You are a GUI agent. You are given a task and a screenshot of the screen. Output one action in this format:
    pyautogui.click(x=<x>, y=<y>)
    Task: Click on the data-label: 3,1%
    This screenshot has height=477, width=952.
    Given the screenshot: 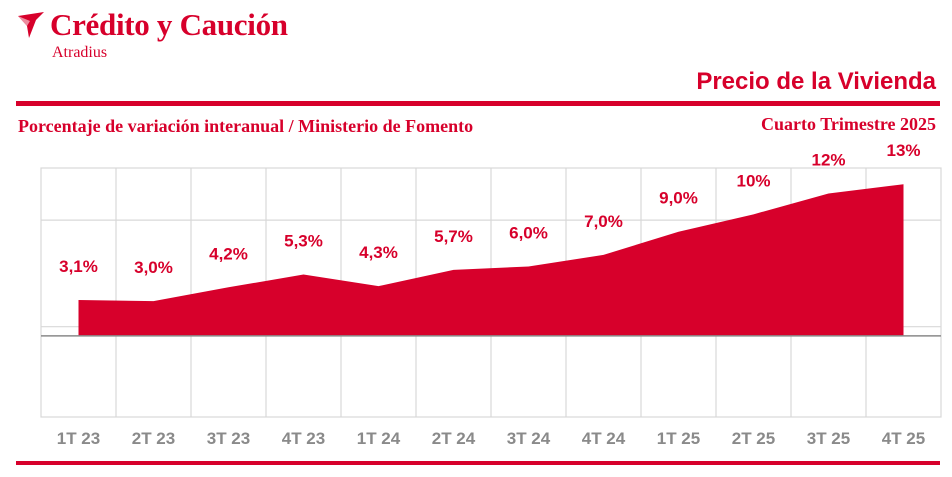 What is the action you would take?
    pyautogui.click(x=78, y=266)
    